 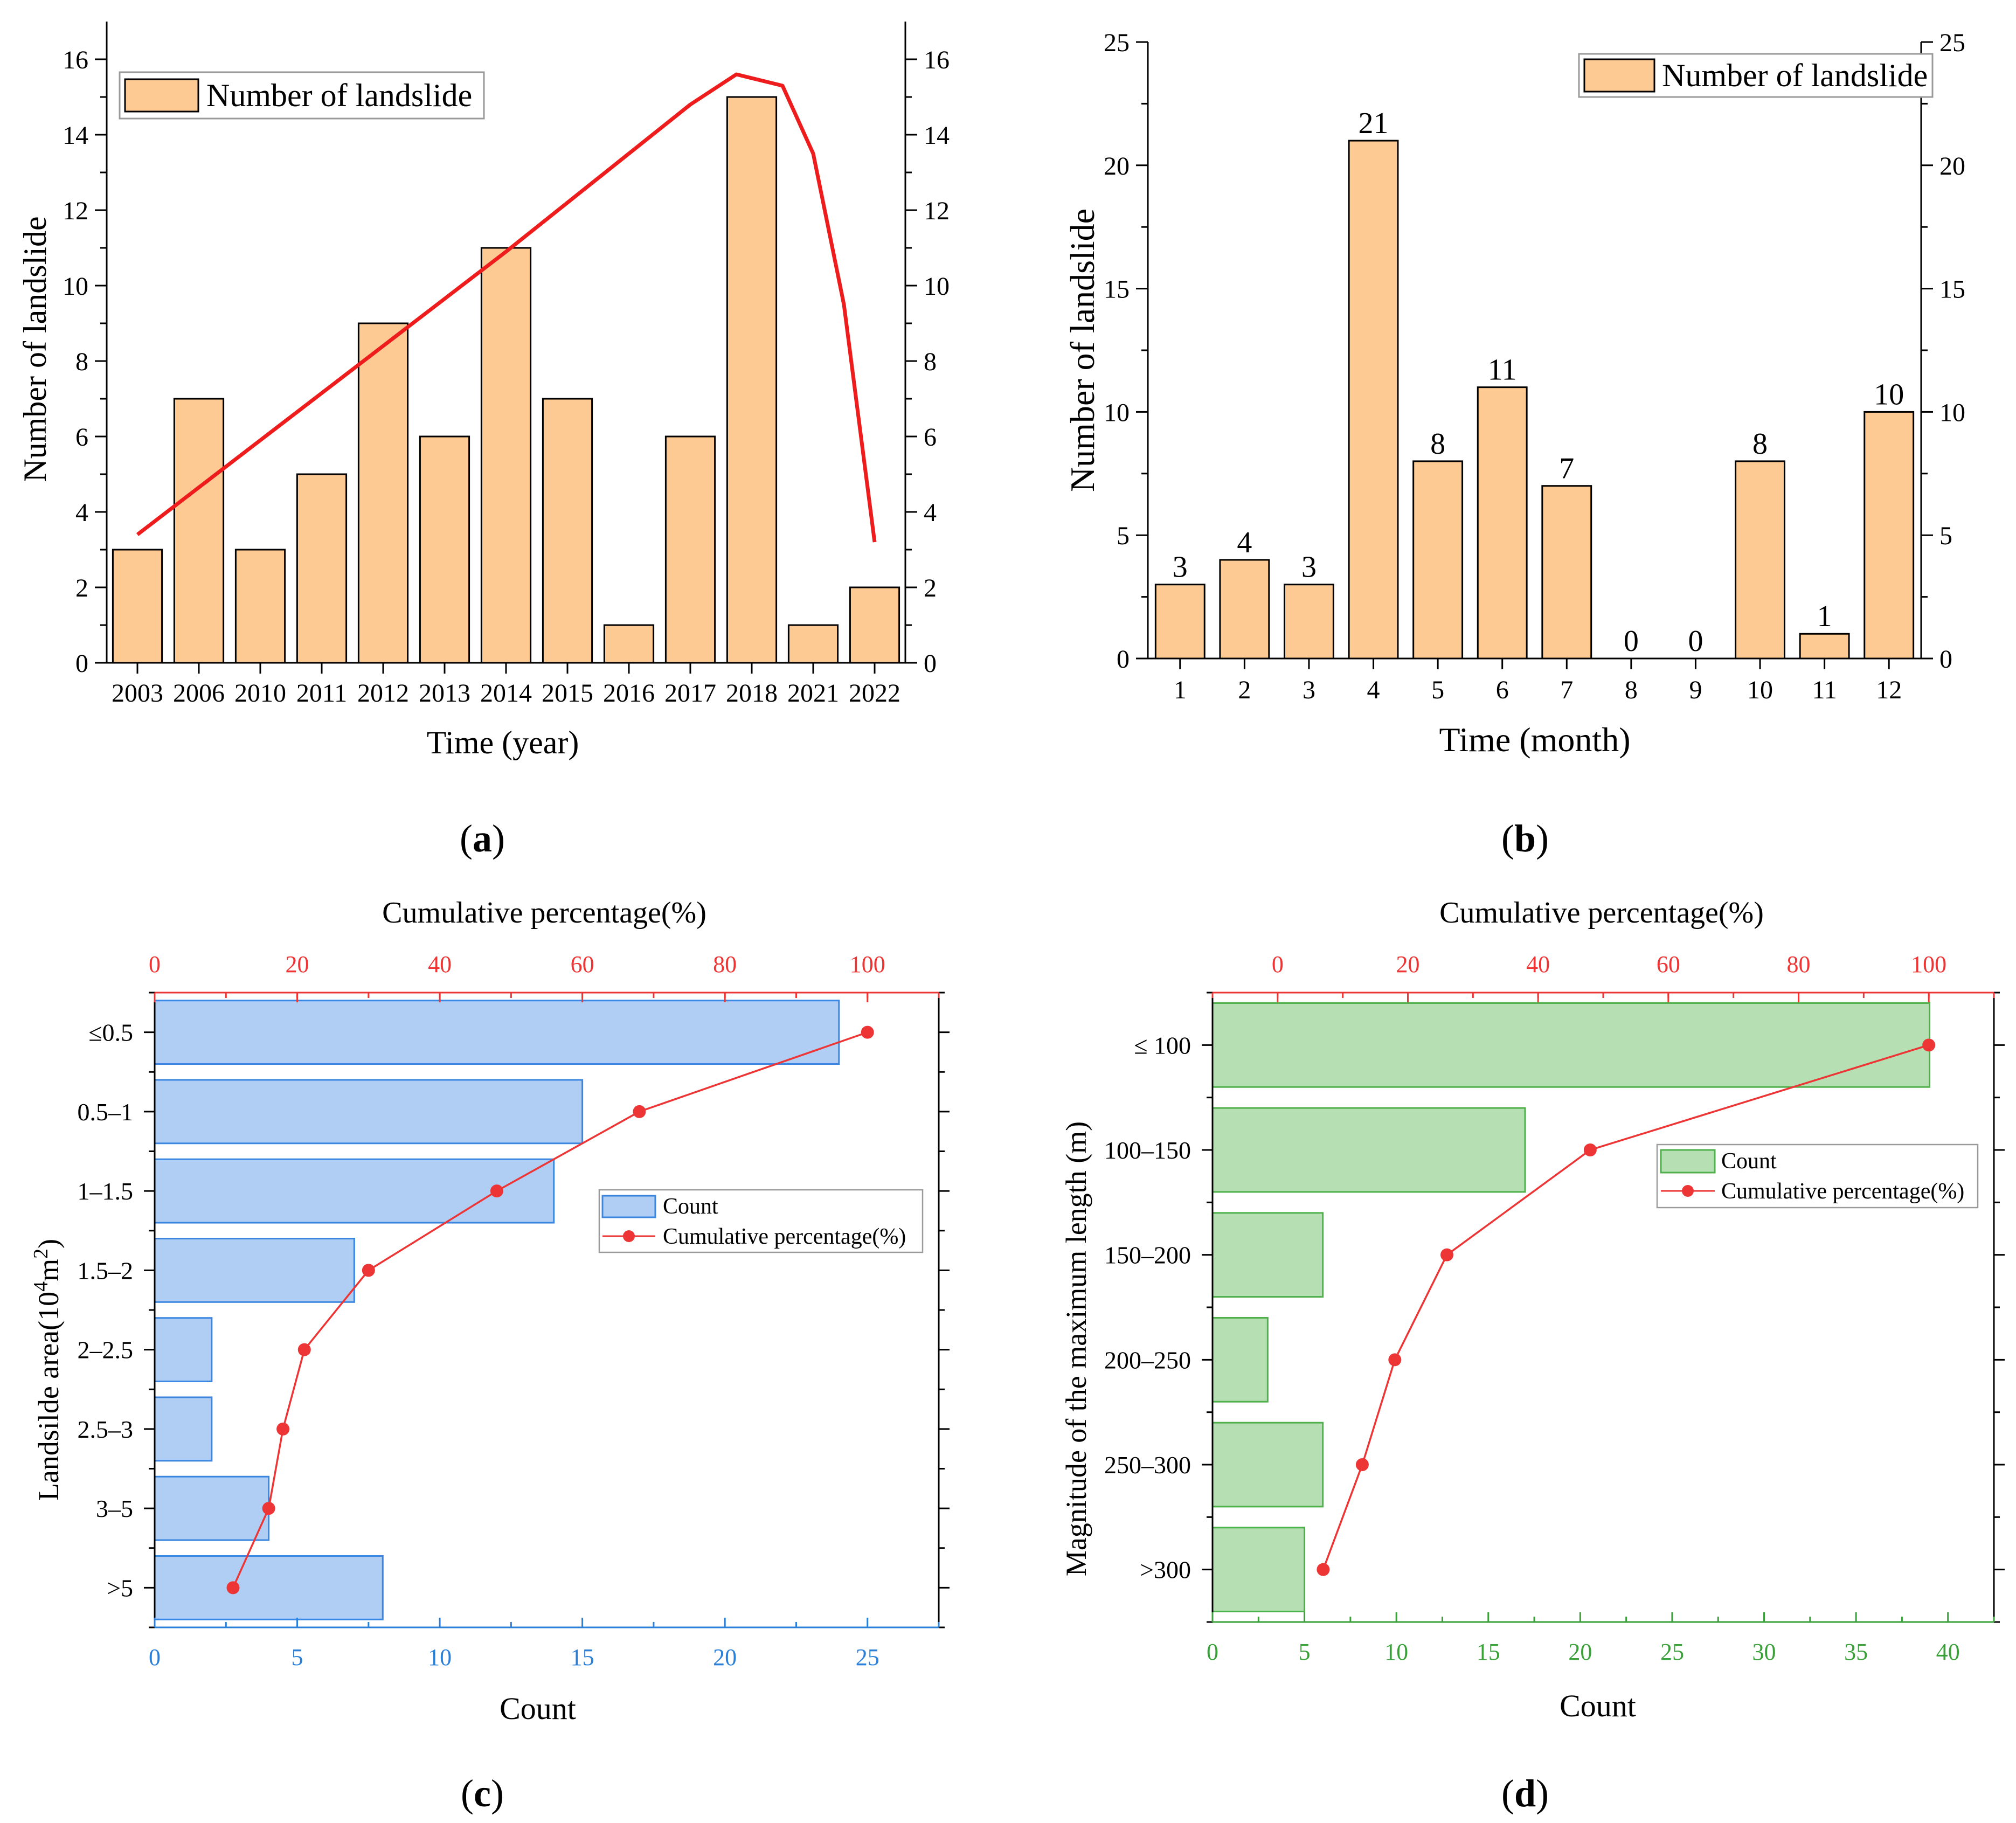 I want to click on x-tick-label: 2018, so click(x=752, y=693).